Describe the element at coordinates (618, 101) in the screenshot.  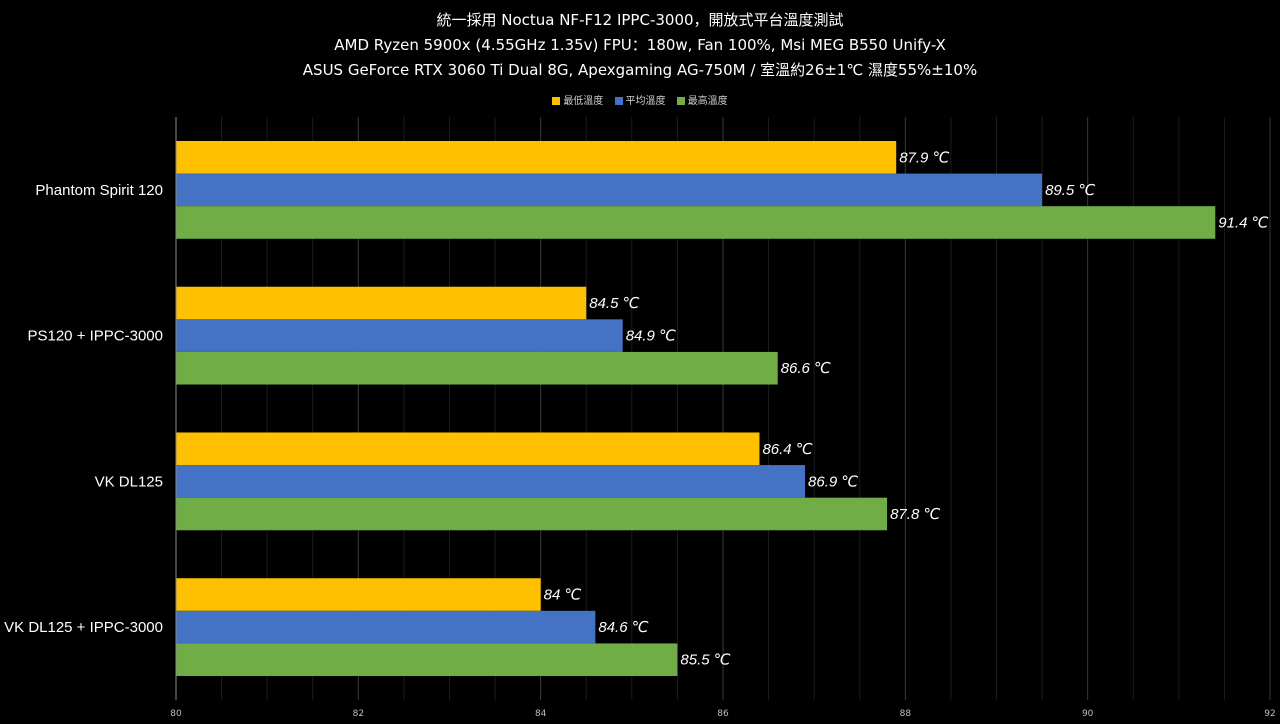
I see `legend-swatch-avg` at that location.